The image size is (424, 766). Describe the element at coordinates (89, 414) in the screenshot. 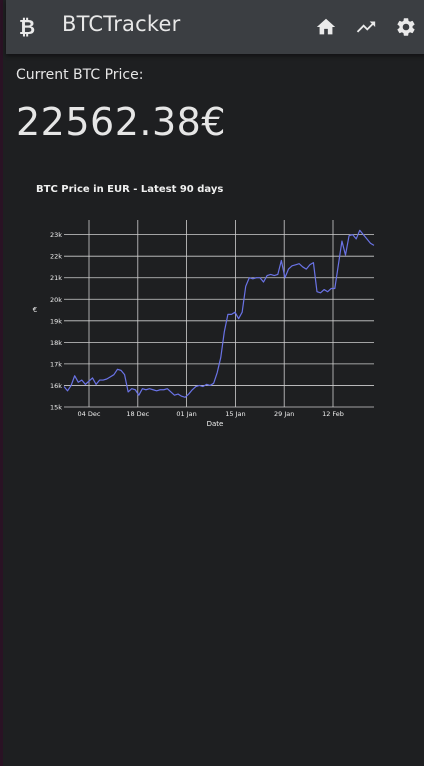

I see `x-tick-label: 04 Dec` at that location.